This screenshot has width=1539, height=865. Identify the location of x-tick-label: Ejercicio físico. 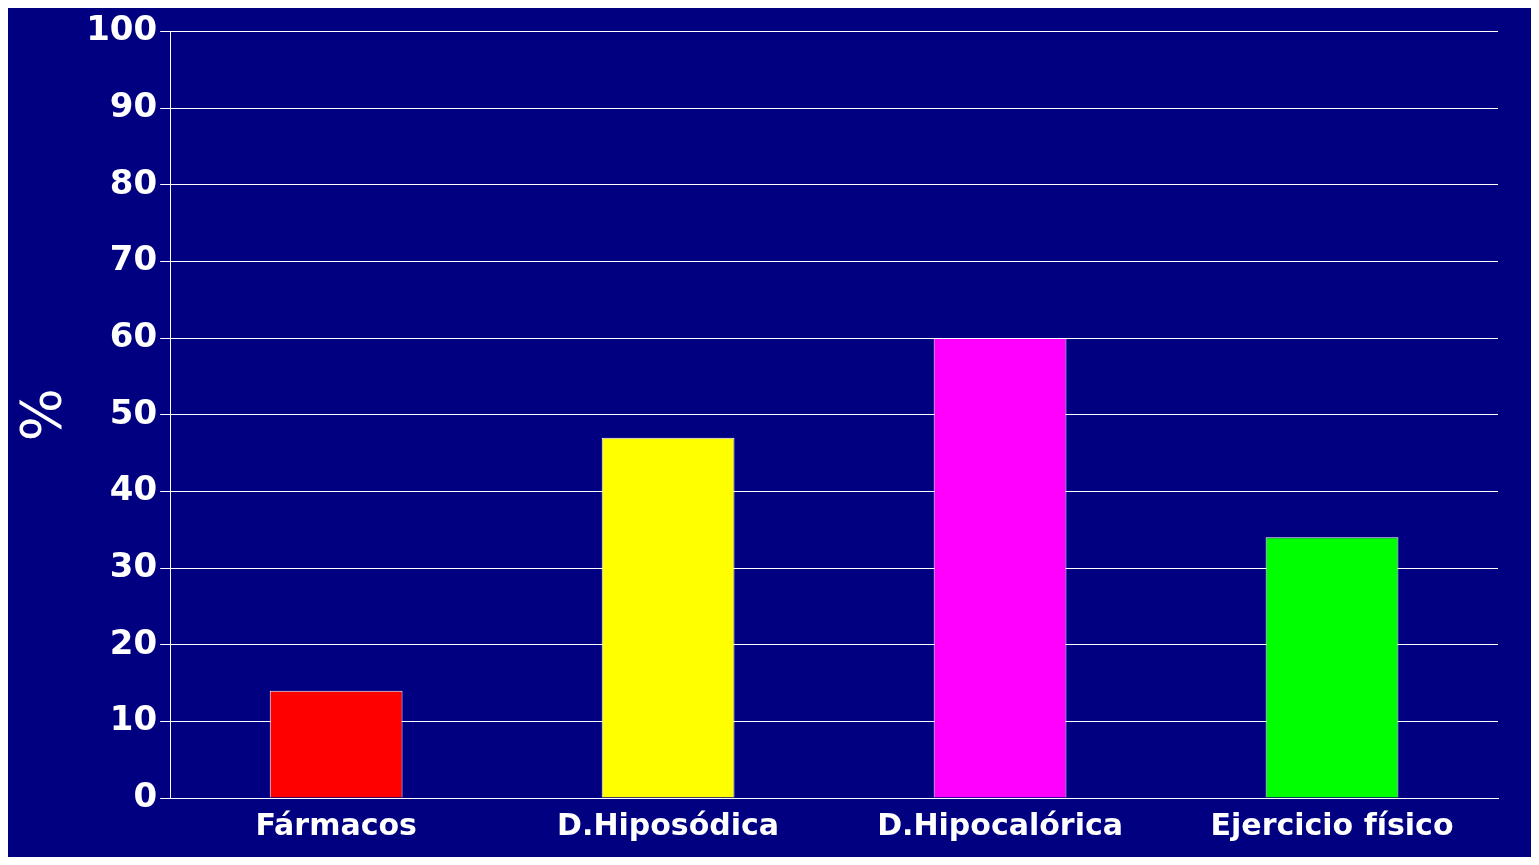
(1332, 824).